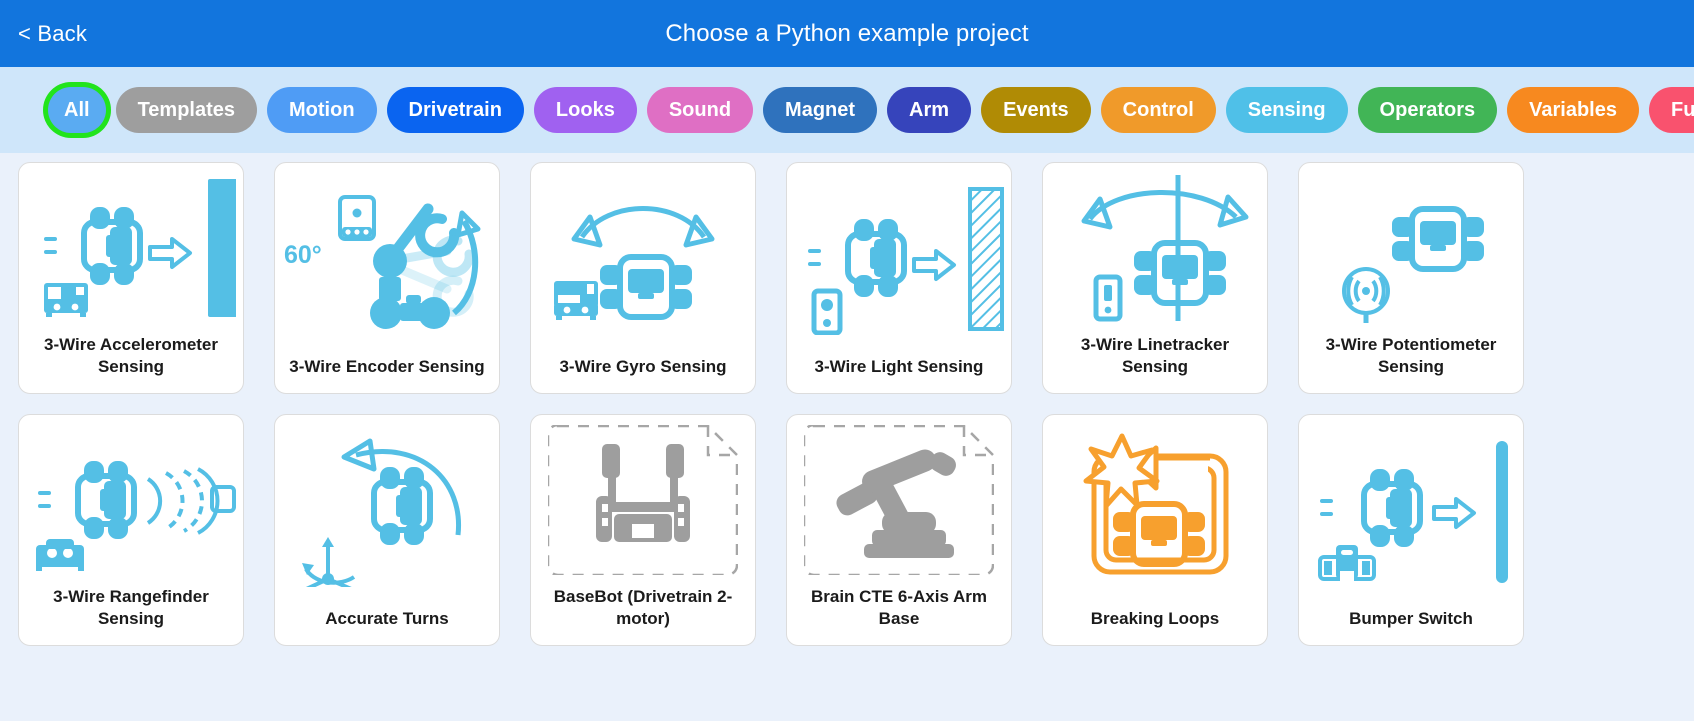  What do you see at coordinates (303, 255) in the screenshot?
I see `svg-text: 60°` at bounding box center [303, 255].